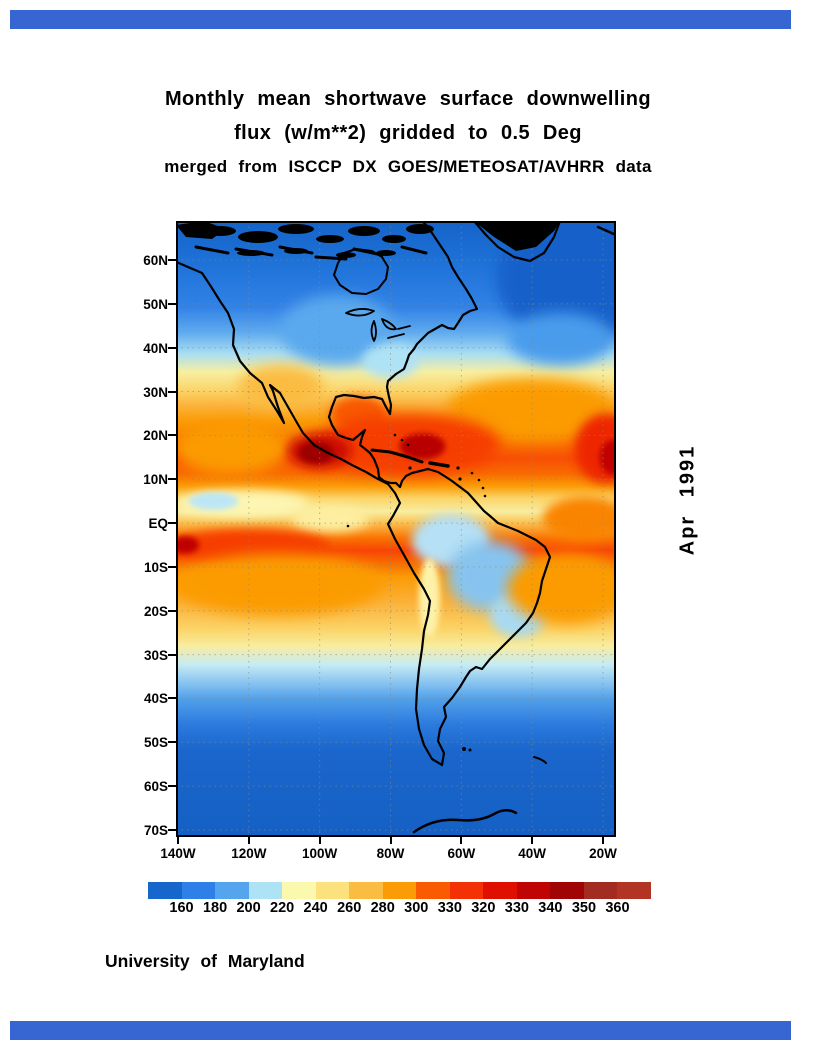 The height and width of the screenshot is (1056, 816). Describe the element at coordinates (449, 908) in the screenshot. I see `colorbar-label: 330` at that location.